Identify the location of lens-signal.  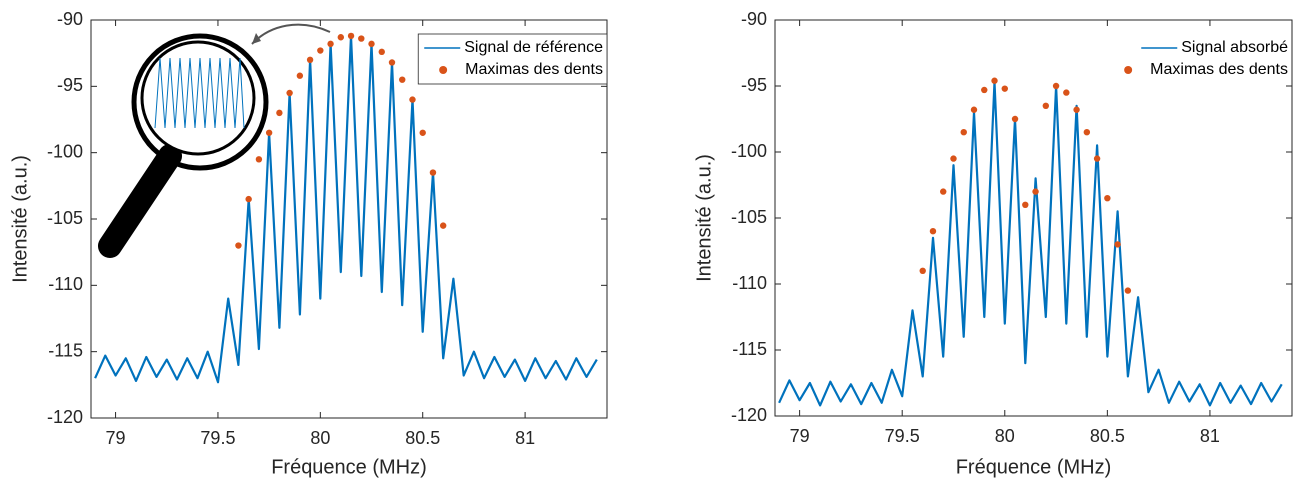
(199, 93).